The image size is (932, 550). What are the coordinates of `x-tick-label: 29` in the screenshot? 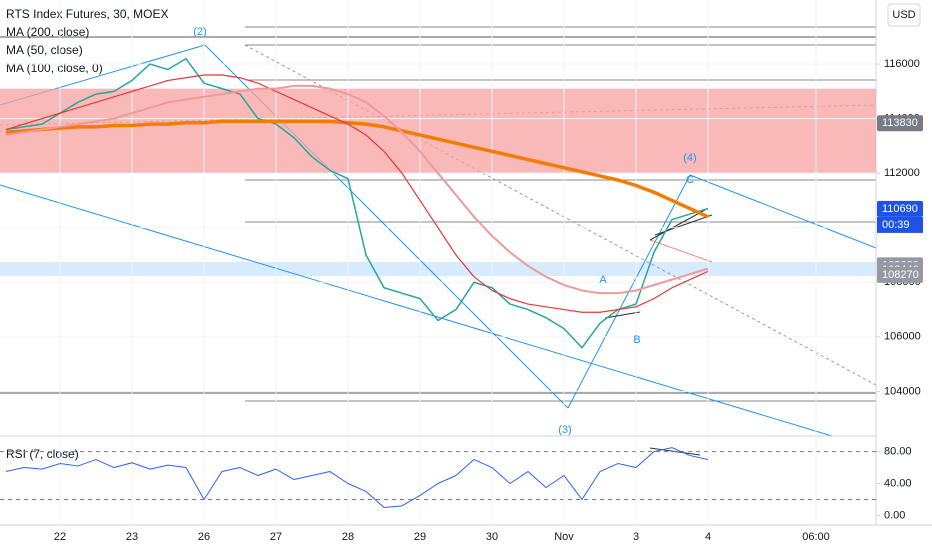 It's located at (420, 537).